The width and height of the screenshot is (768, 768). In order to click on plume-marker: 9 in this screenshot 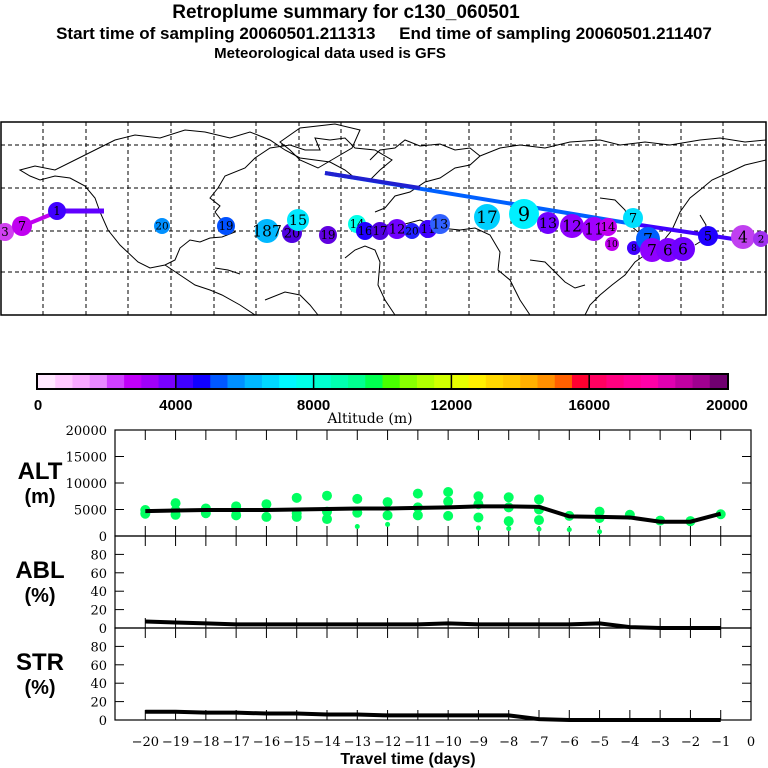, I will do `click(524, 214)`.